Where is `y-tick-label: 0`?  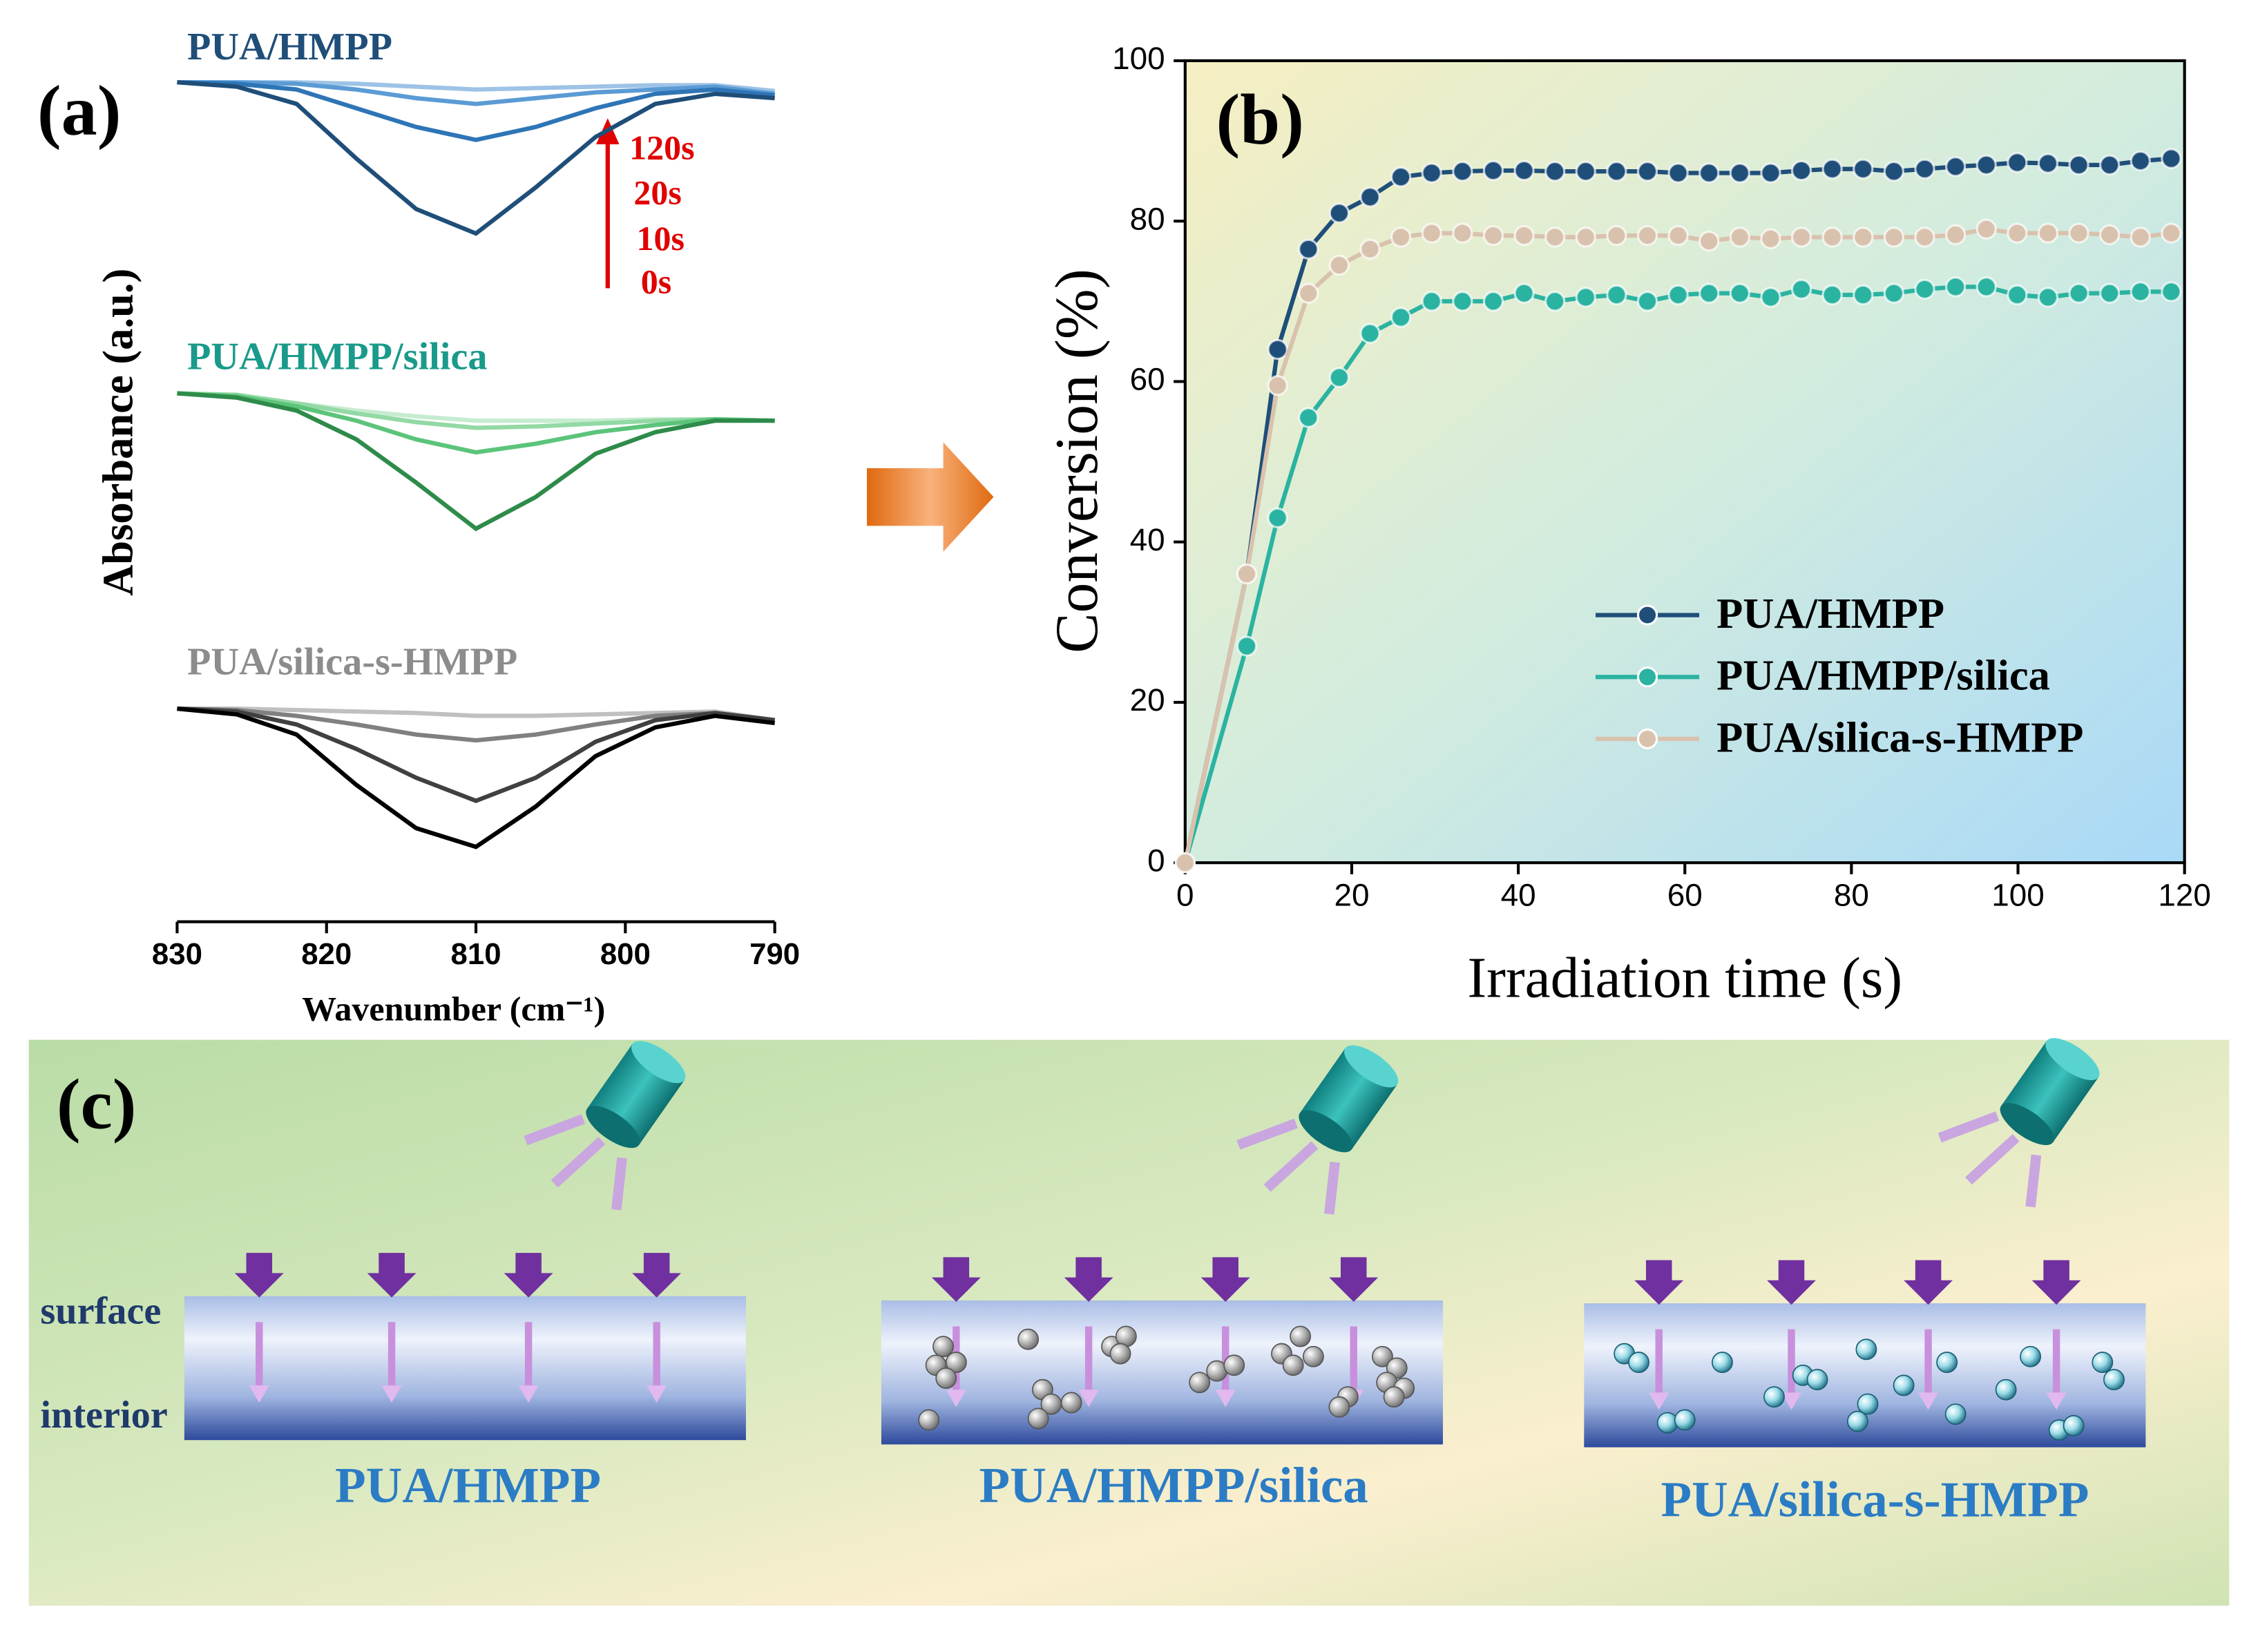 y-tick-label: 0 is located at coordinates (1156, 860).